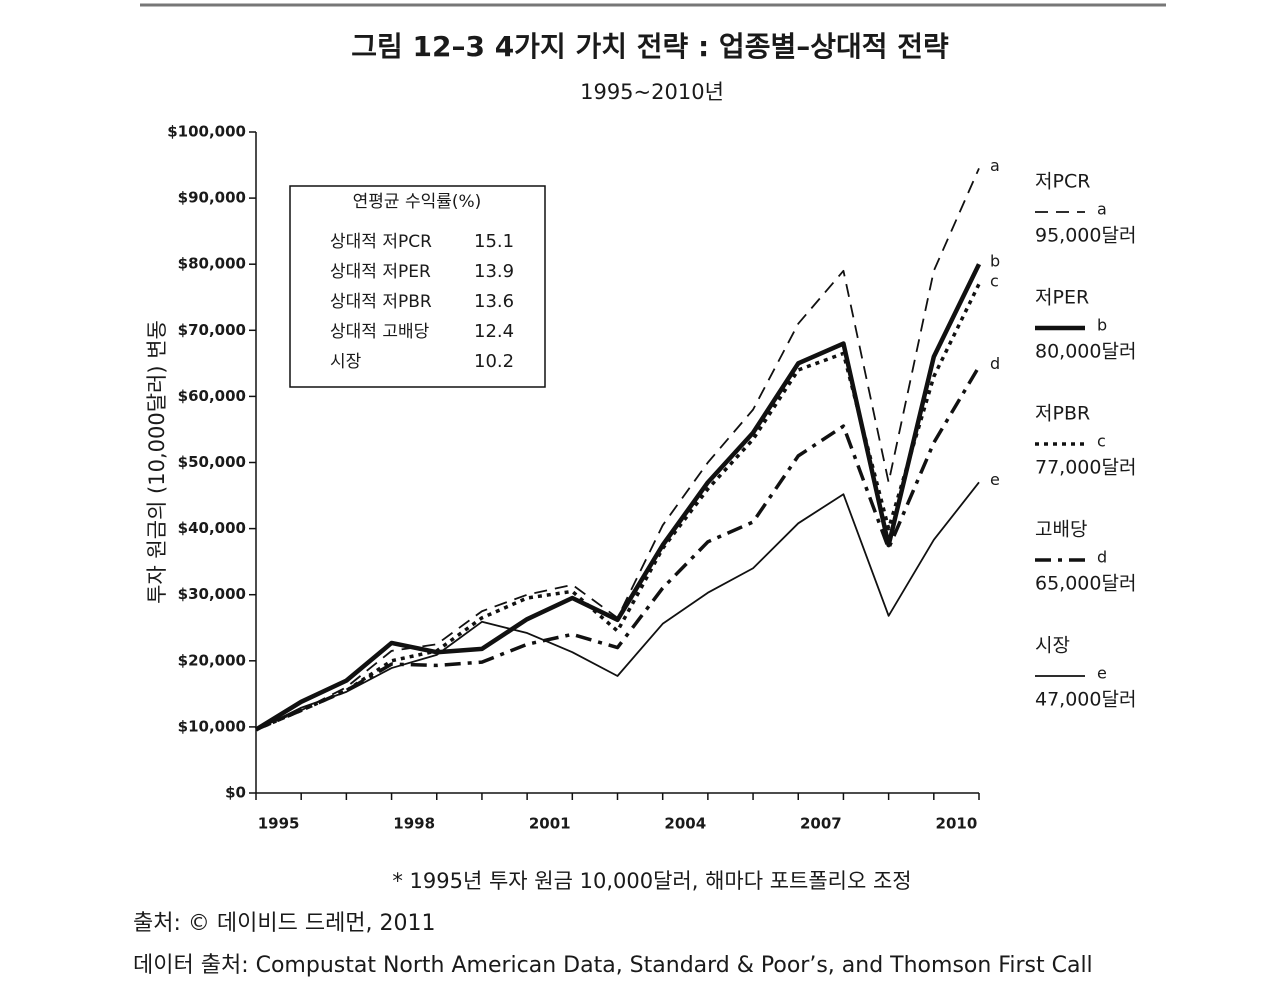 Image resolution: width=1280 pixels, height=982 pixels. What do you see at coordinates (157, 462) in the screenshot?
I see `y-axis-label: 투자 원금의 (10,000달러) 변동` at bounding box center [157, 462].